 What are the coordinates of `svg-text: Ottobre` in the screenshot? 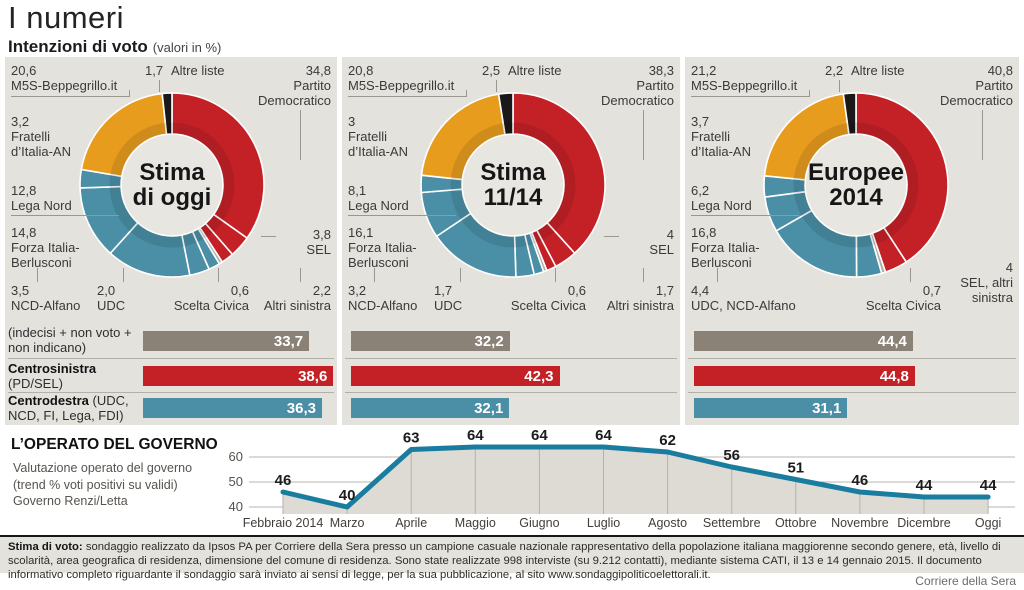 It's located at (796, 523).